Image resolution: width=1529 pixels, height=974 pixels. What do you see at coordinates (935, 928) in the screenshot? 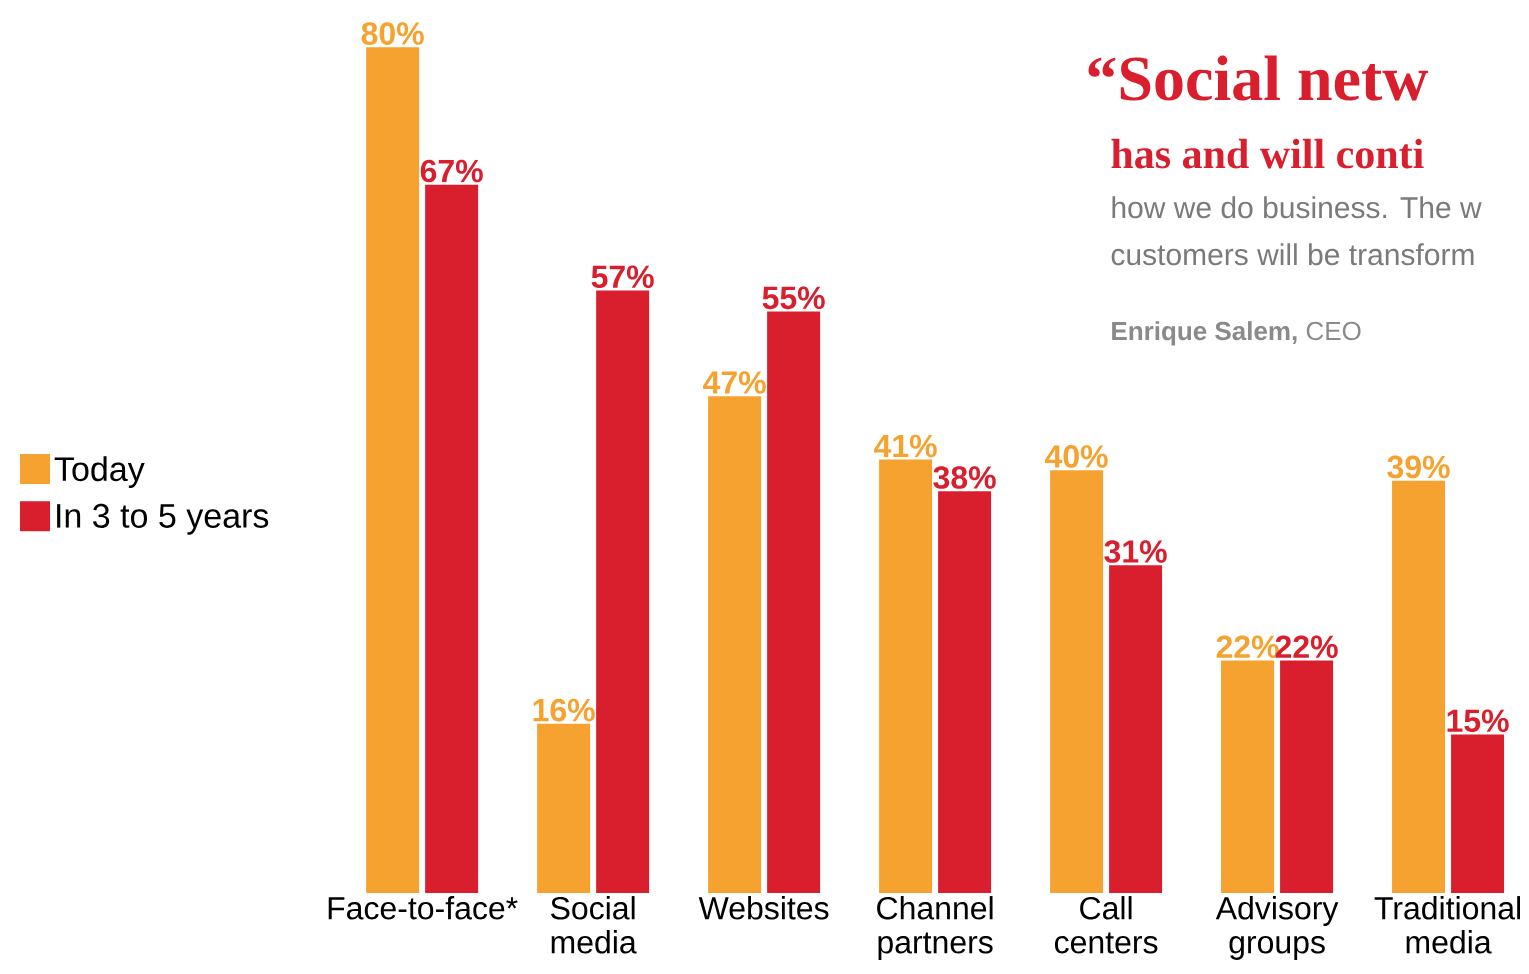
I see `x-tick-label: Channel partners` at bounding box center [935, 928].